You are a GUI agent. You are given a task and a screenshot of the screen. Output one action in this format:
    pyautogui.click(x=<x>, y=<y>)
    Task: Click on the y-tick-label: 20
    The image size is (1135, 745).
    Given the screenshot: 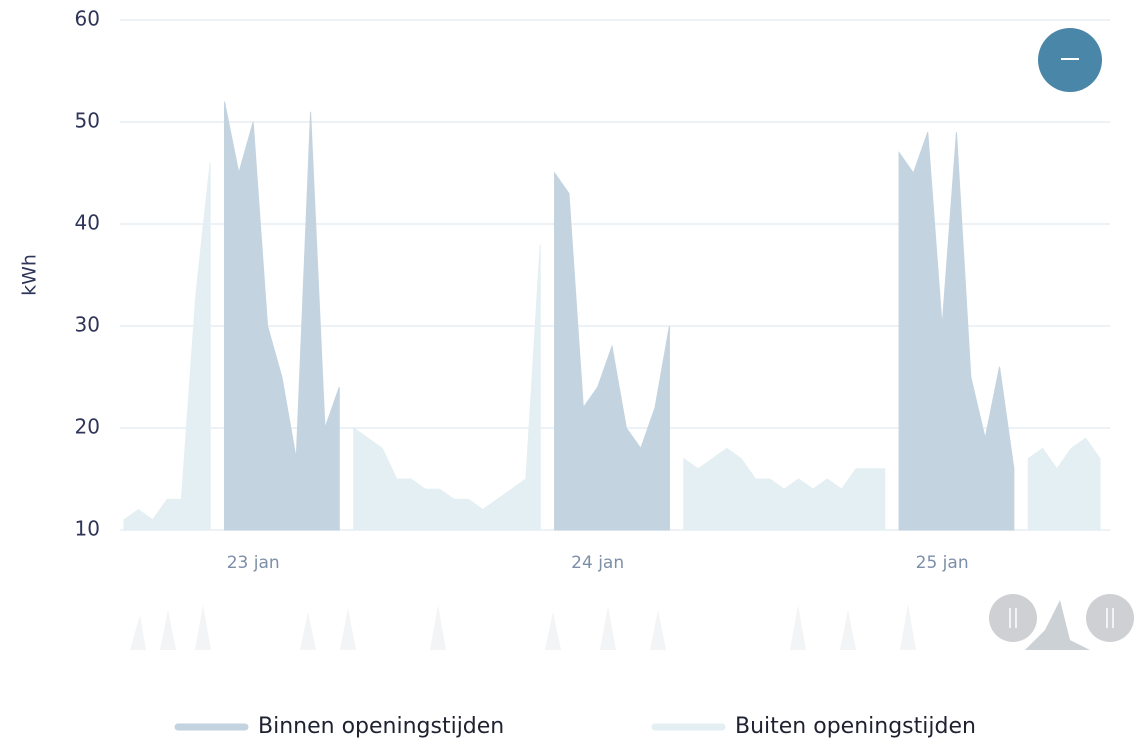 What is the action you would take?
    pyautogui.click(x=87, y=427)
    